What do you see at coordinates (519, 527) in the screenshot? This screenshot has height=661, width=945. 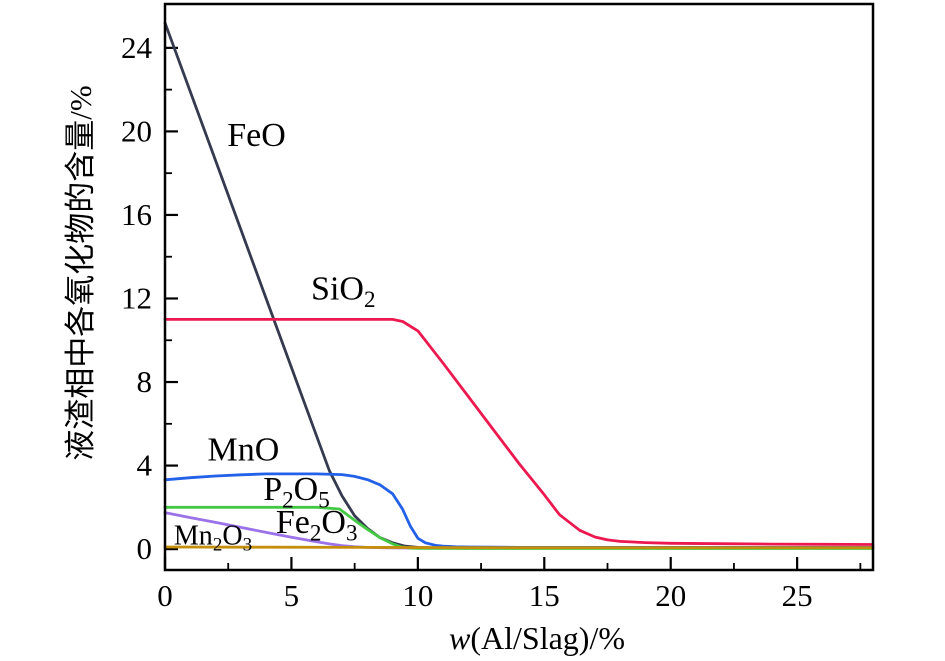 I see `series-line-P2O5` at bounding box center [519, 527].